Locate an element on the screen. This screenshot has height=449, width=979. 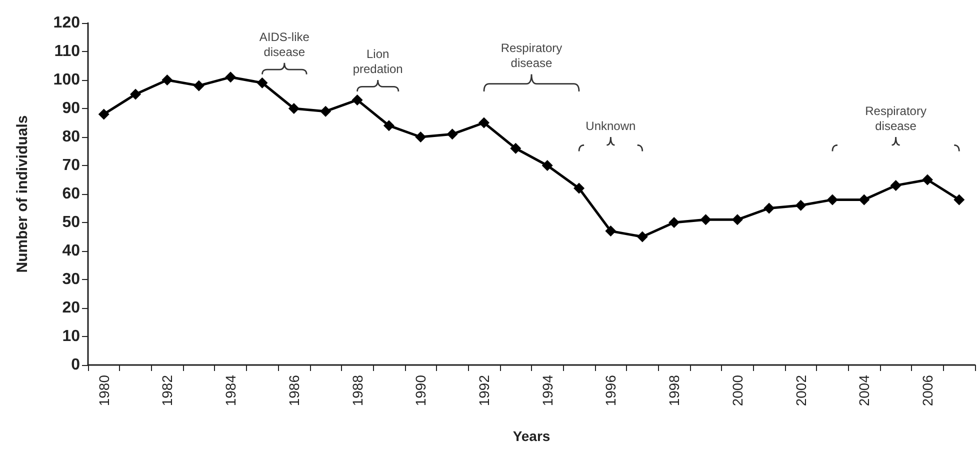
x-tick-label: 1984 is located at coordinates (230, 390).